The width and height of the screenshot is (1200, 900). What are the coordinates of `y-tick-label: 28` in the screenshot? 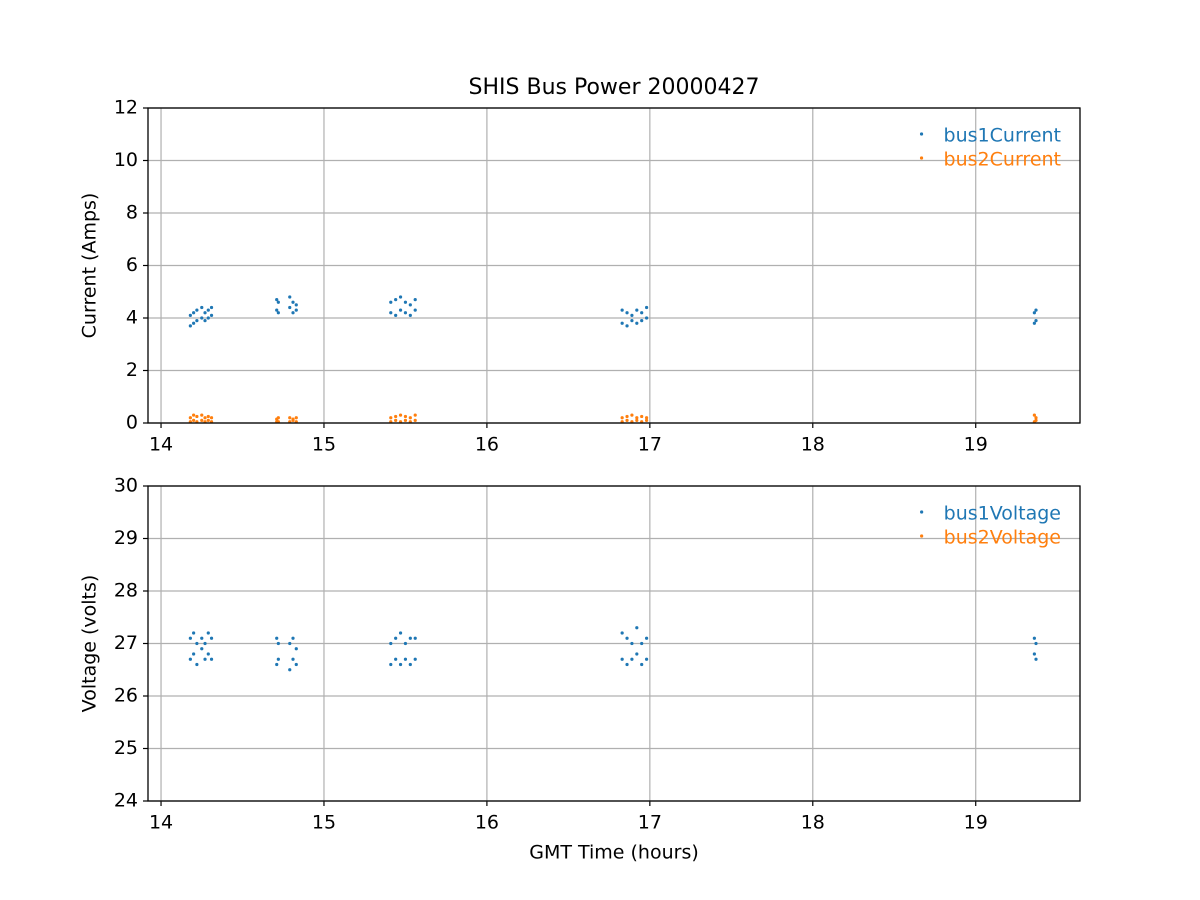 It's located at (126, 591).